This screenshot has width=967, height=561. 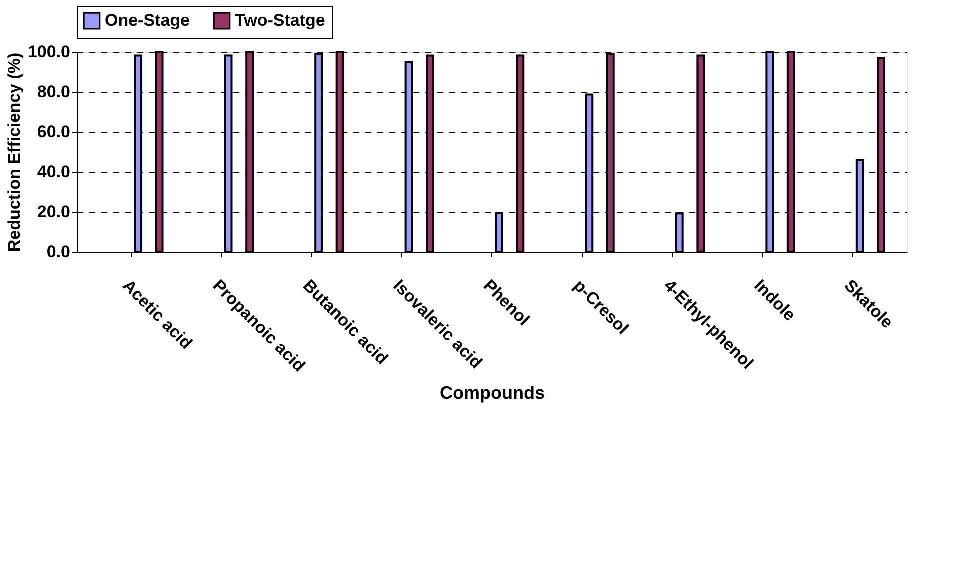 I want to click on y-tick-label: 0.0, so click(x=58, y=252).